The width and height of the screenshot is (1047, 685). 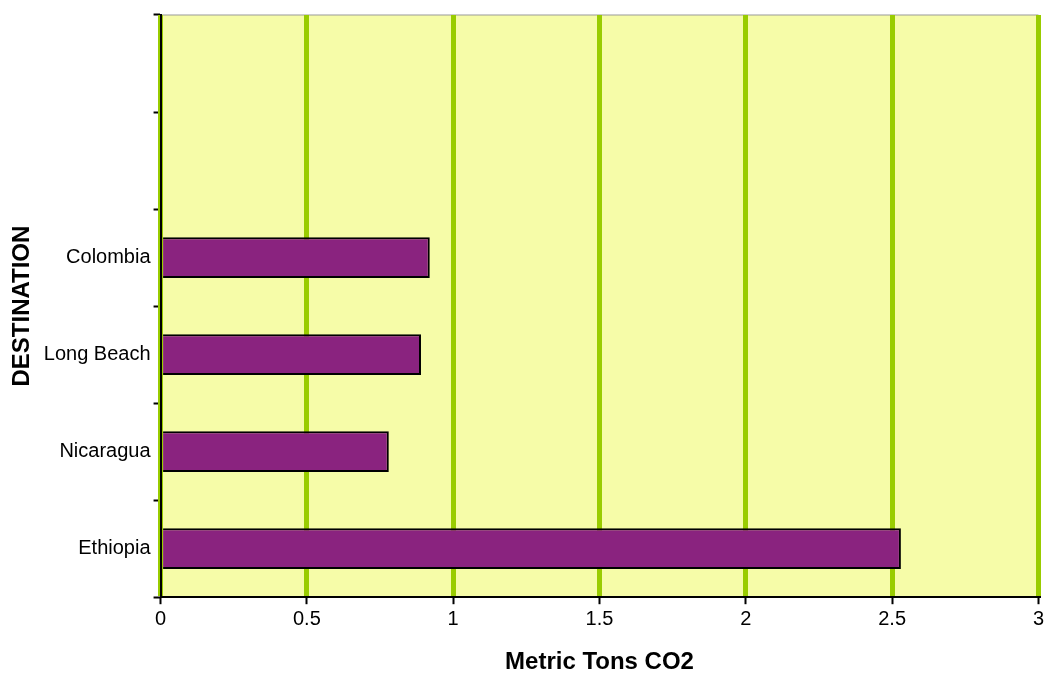 I want to click on y-tick-label: Ethiopia, so click(x=115, y=547).